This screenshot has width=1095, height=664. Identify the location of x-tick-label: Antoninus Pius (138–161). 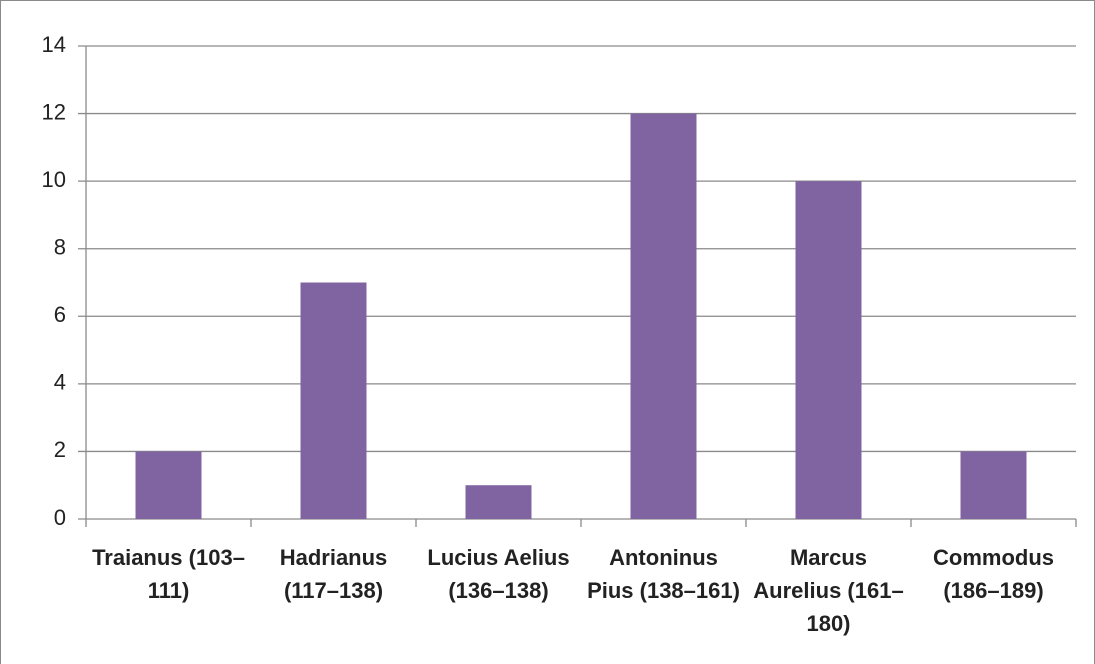
(663, 574).